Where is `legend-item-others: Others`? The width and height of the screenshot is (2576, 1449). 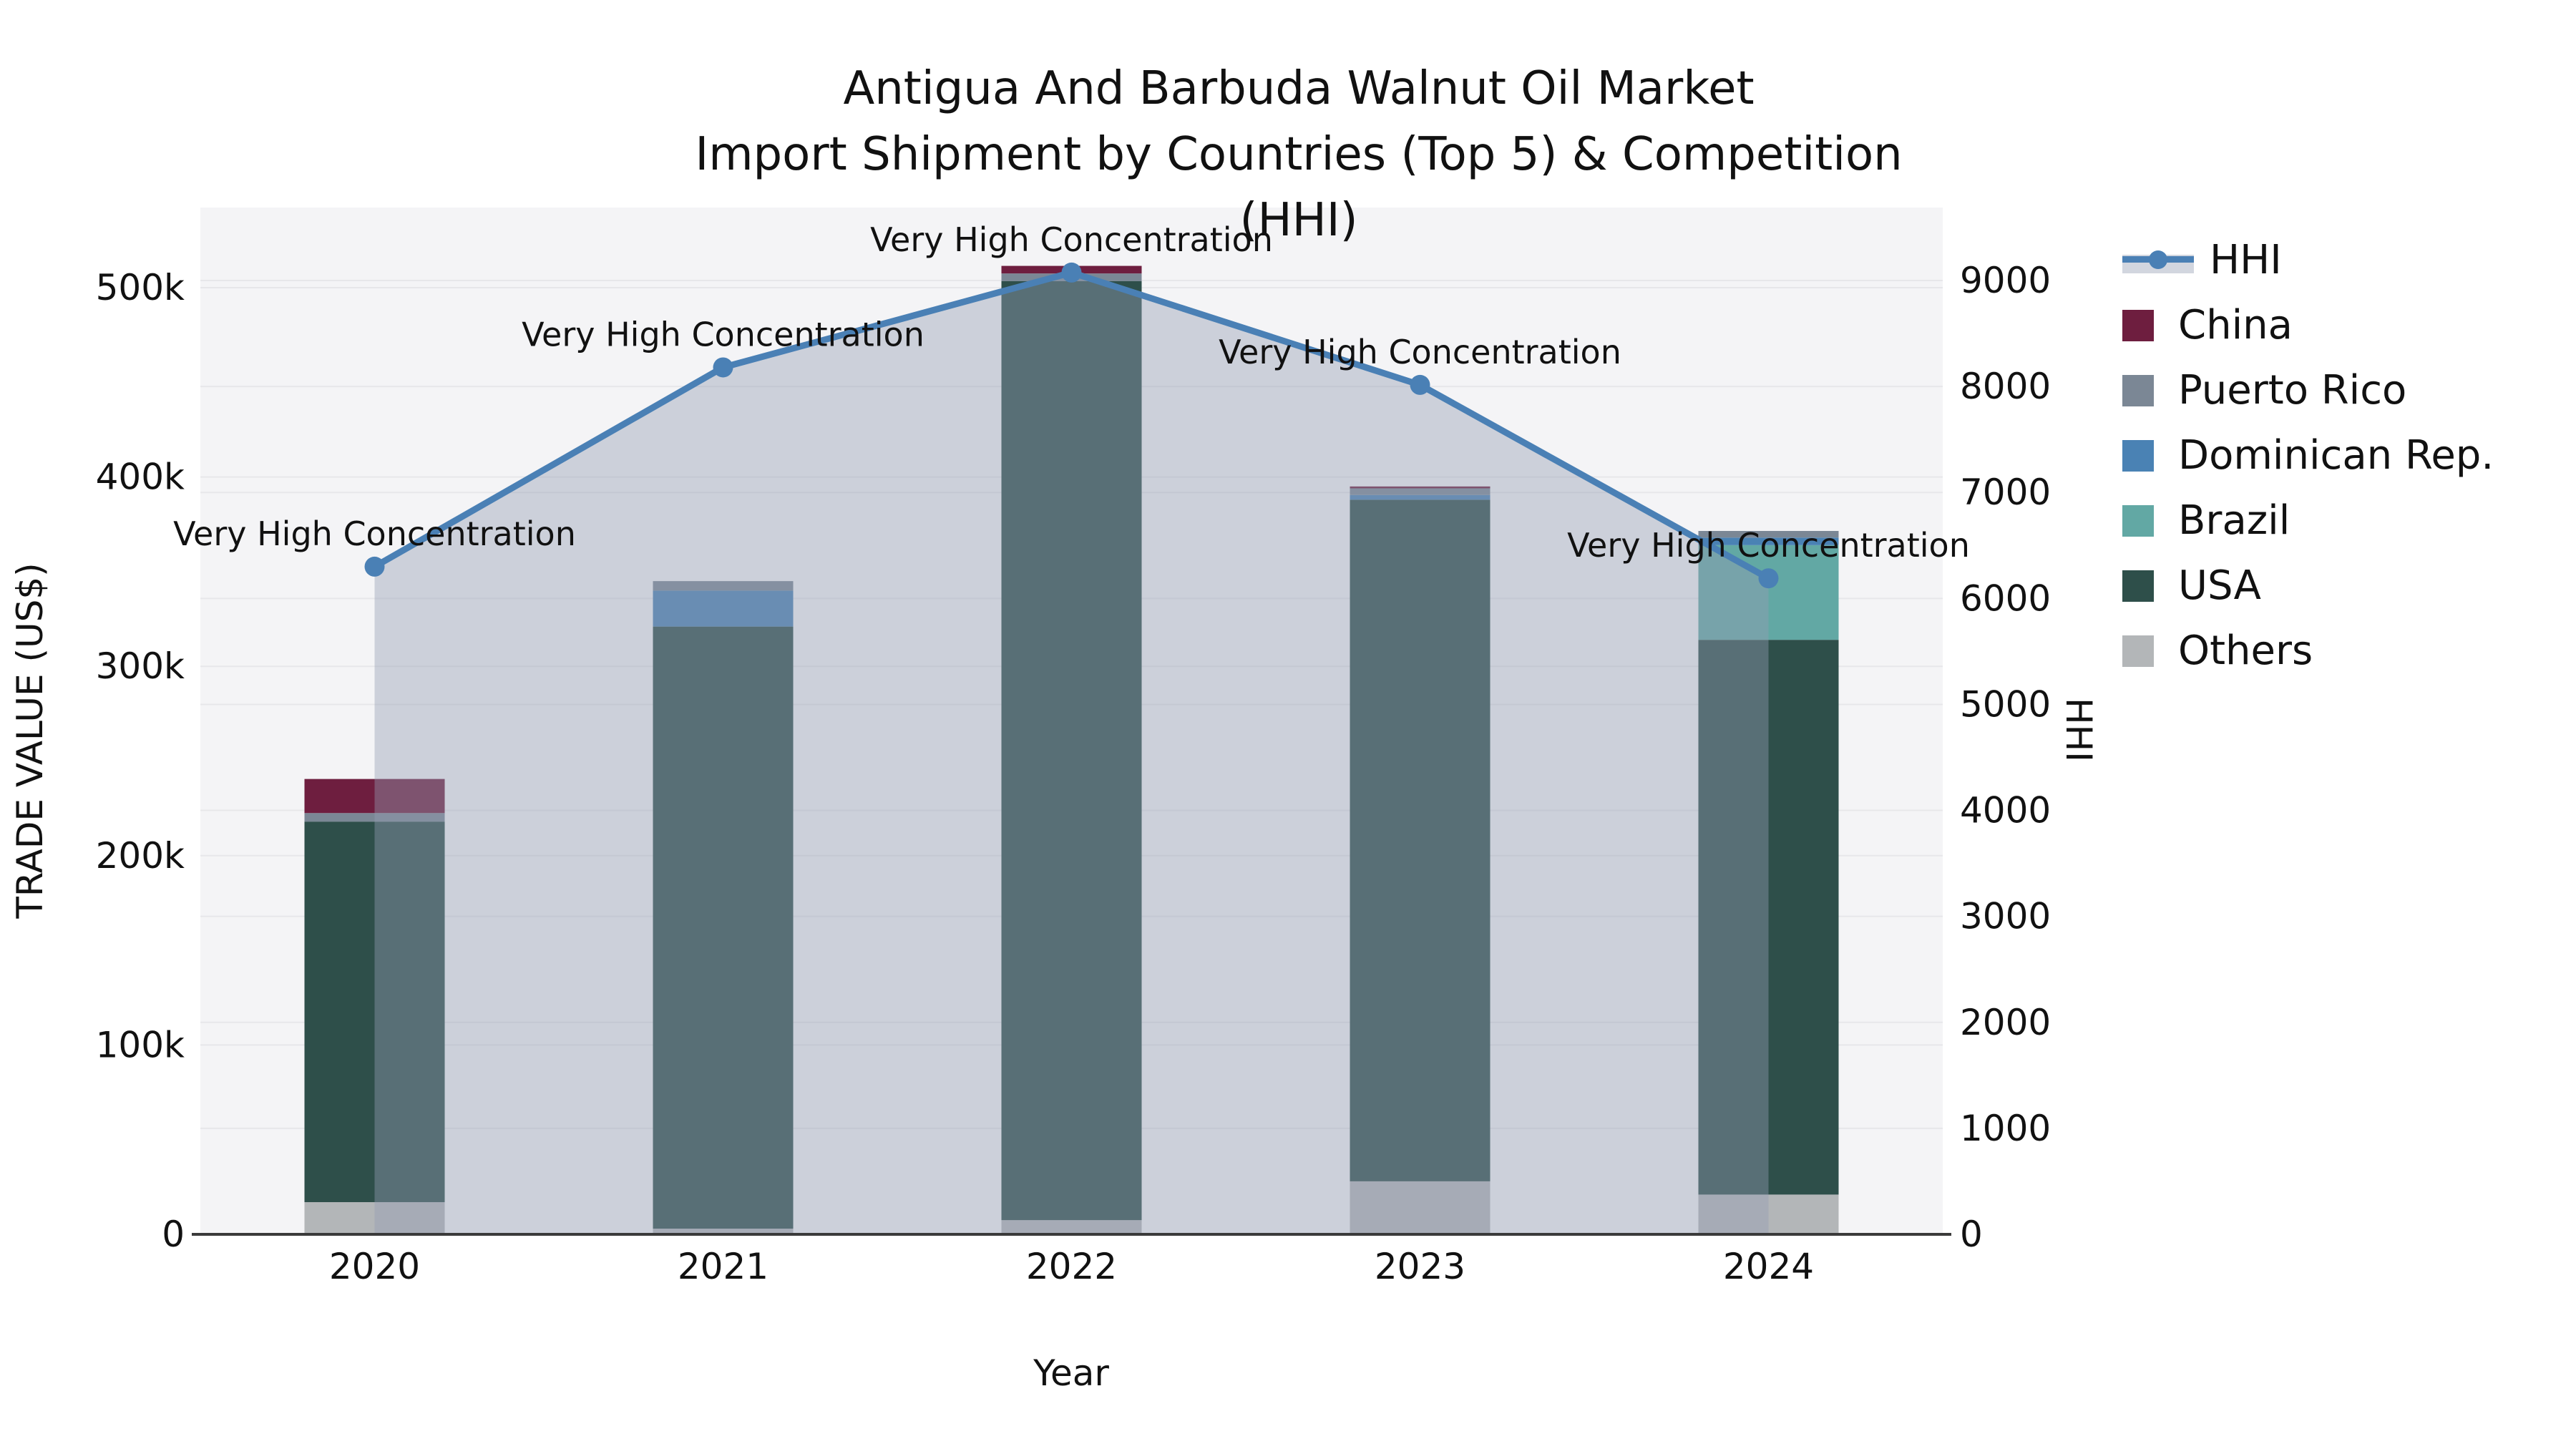
legend-item-others: Others is located at coordinates (2308, 650).